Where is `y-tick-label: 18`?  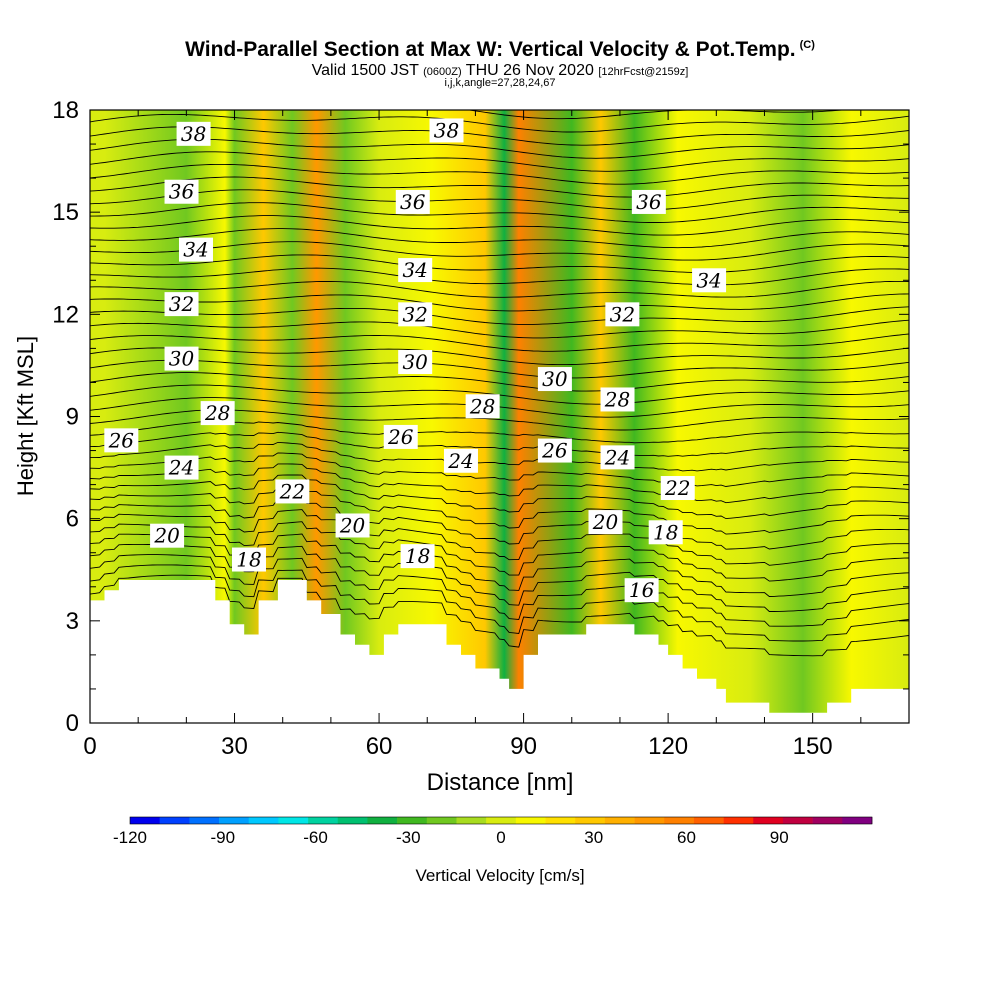
y-tick-label: 18 is located at coordinates (65, 110).